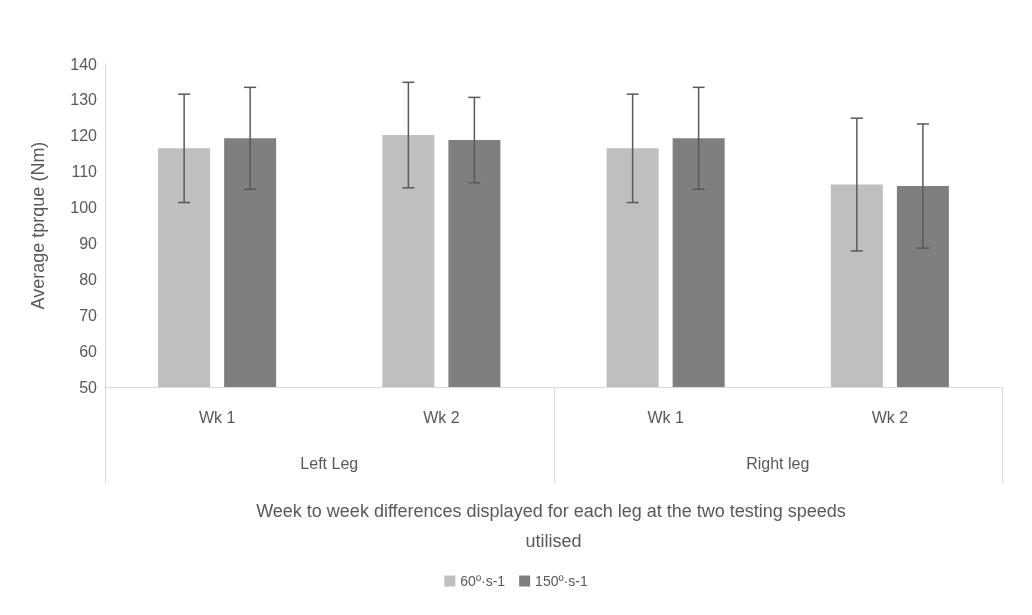 The image size is (1032, 615). What do you see at coordinates (38, 225) in the screenshot?
I see `y-axis-title: Average tprque (Nm)` at bounding box center [38, 225].